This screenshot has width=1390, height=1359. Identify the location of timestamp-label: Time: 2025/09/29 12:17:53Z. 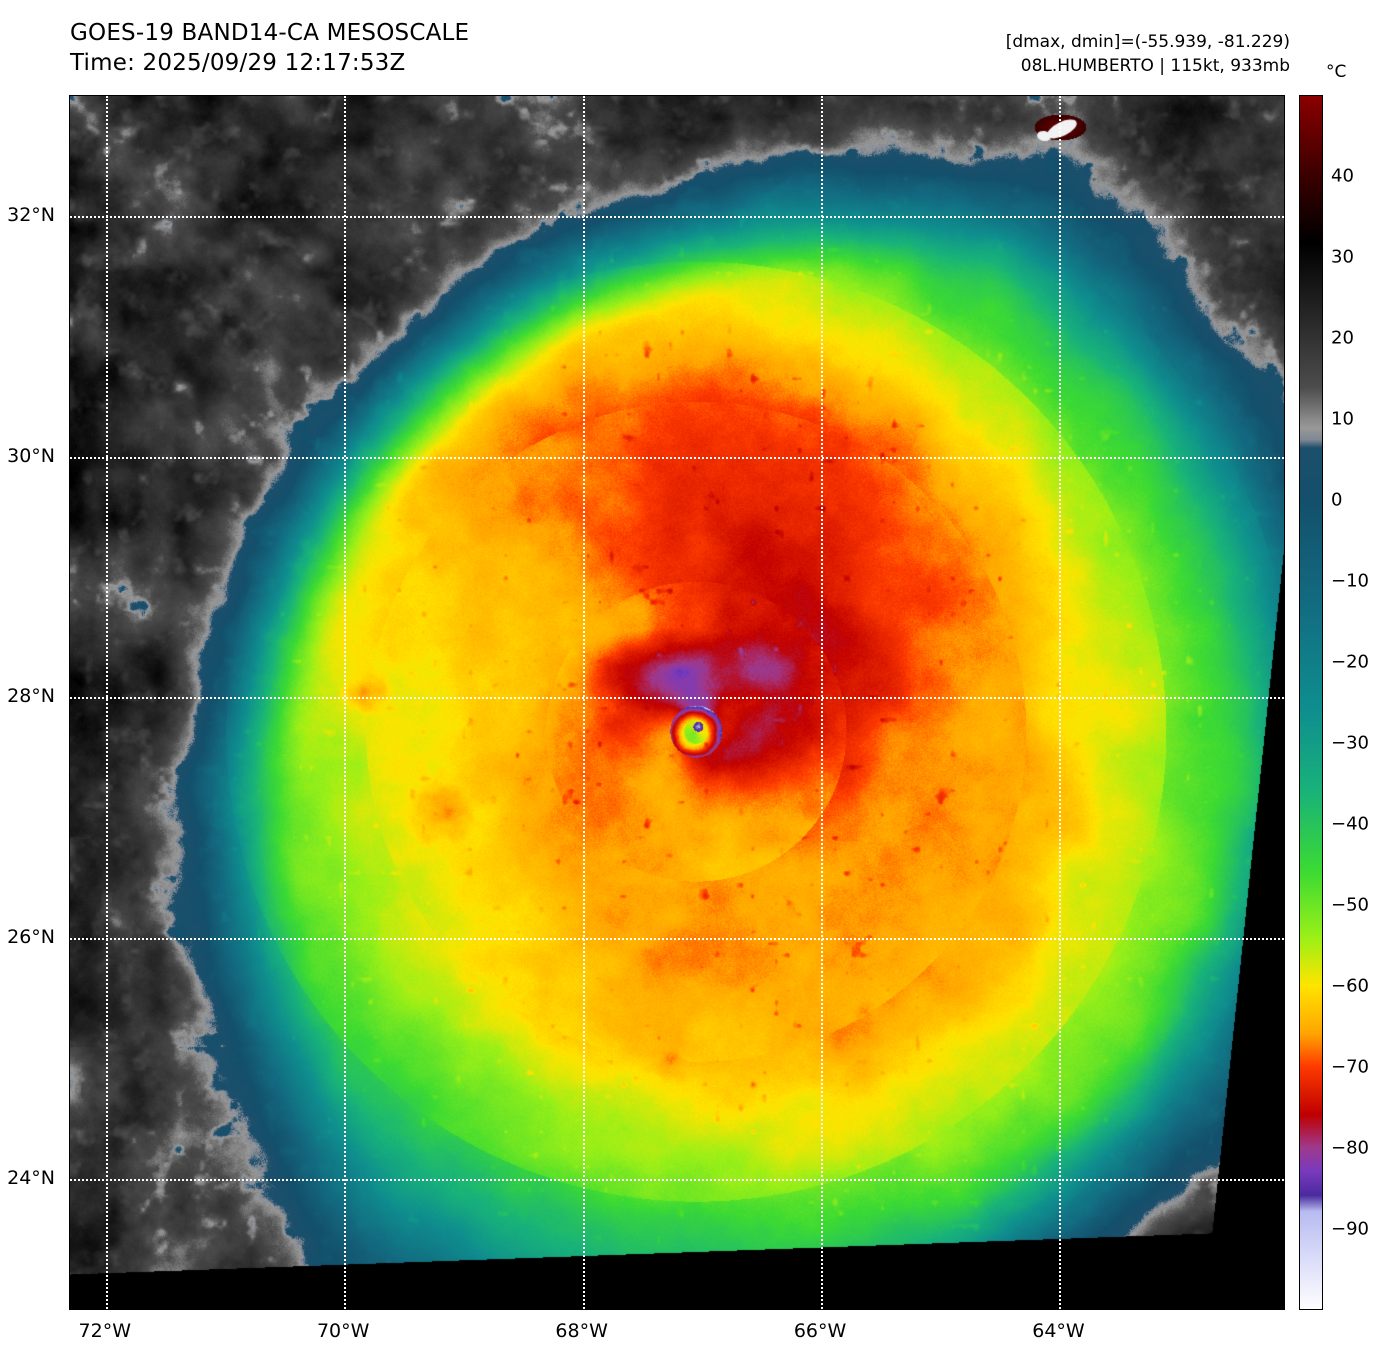
(238, 63).